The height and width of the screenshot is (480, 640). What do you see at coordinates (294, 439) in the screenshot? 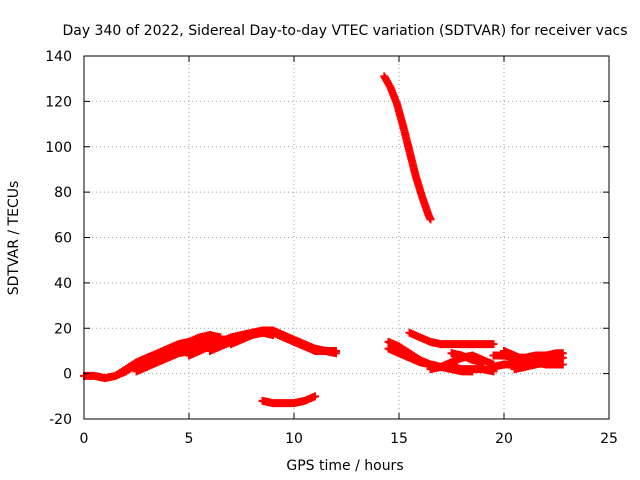
I see `x-tick-label: 10` at bounding box center [294, 439].